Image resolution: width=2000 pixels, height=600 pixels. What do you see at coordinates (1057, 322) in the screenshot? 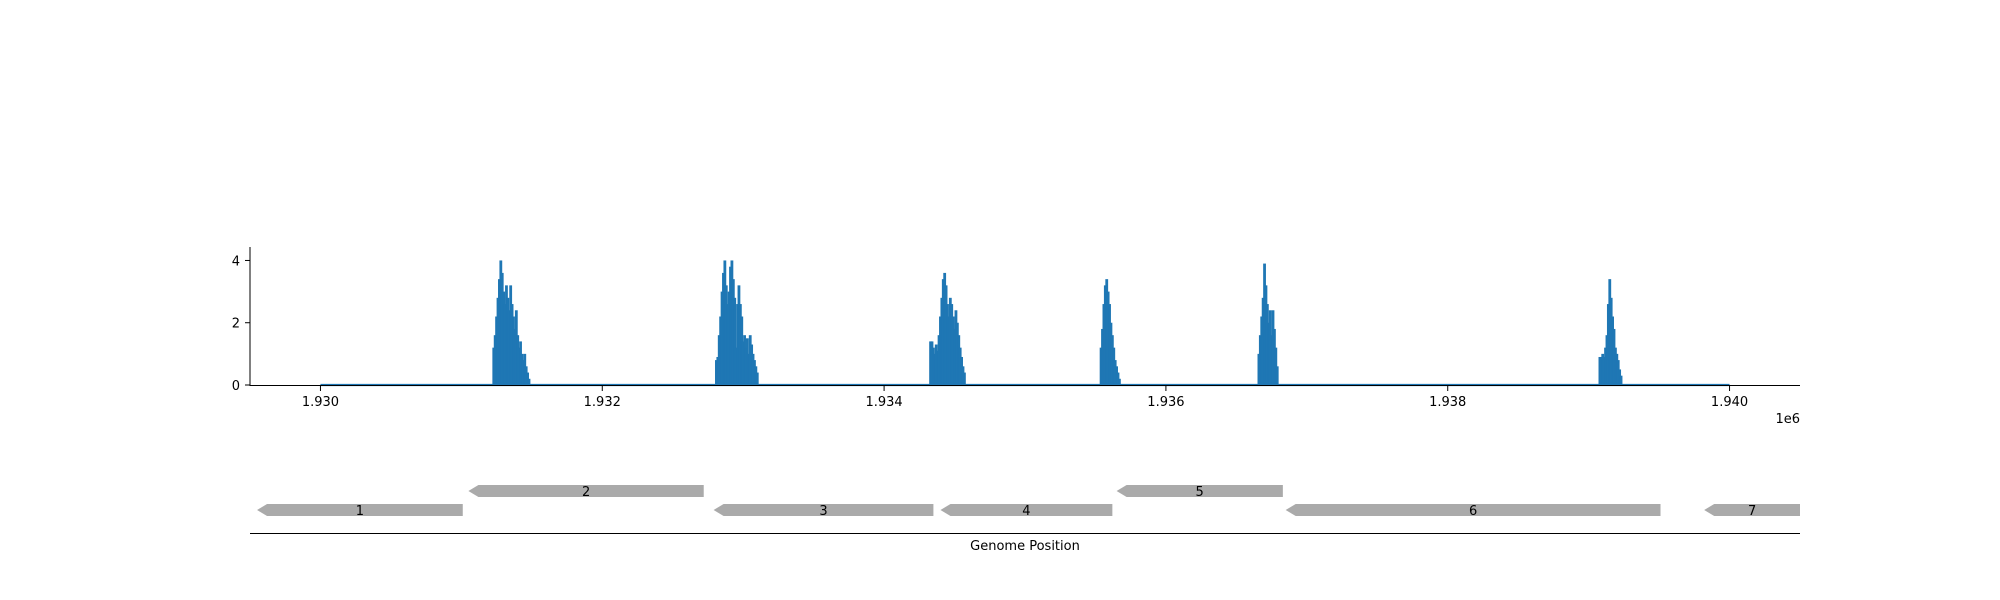
I see `coverage-peaks` at bounding box center [1057, 322].